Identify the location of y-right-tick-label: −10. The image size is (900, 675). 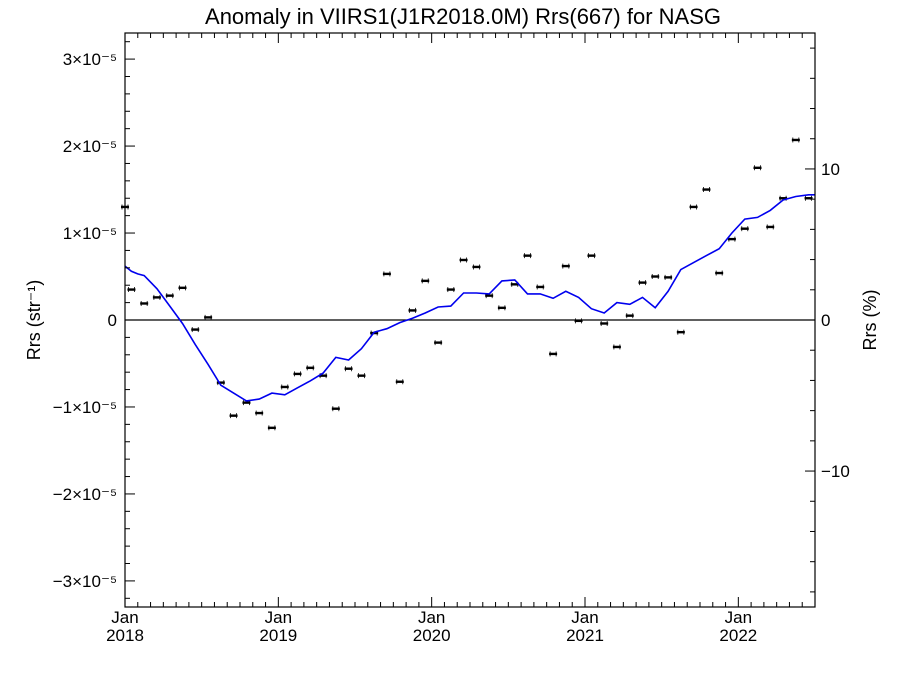
(835, 471).